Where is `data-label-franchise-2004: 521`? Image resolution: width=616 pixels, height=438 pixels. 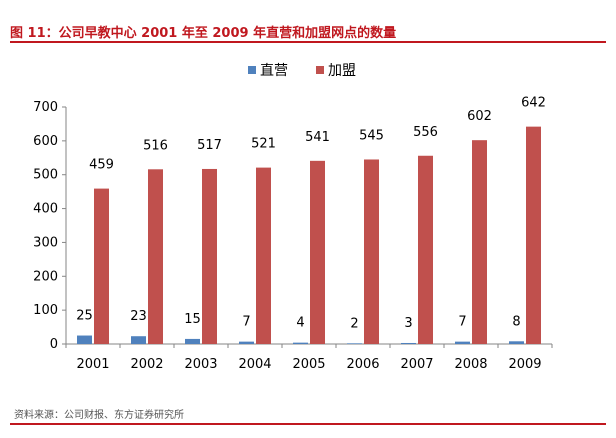
data-label-franchise-2004: 521 is located at coordinates (263, 144).